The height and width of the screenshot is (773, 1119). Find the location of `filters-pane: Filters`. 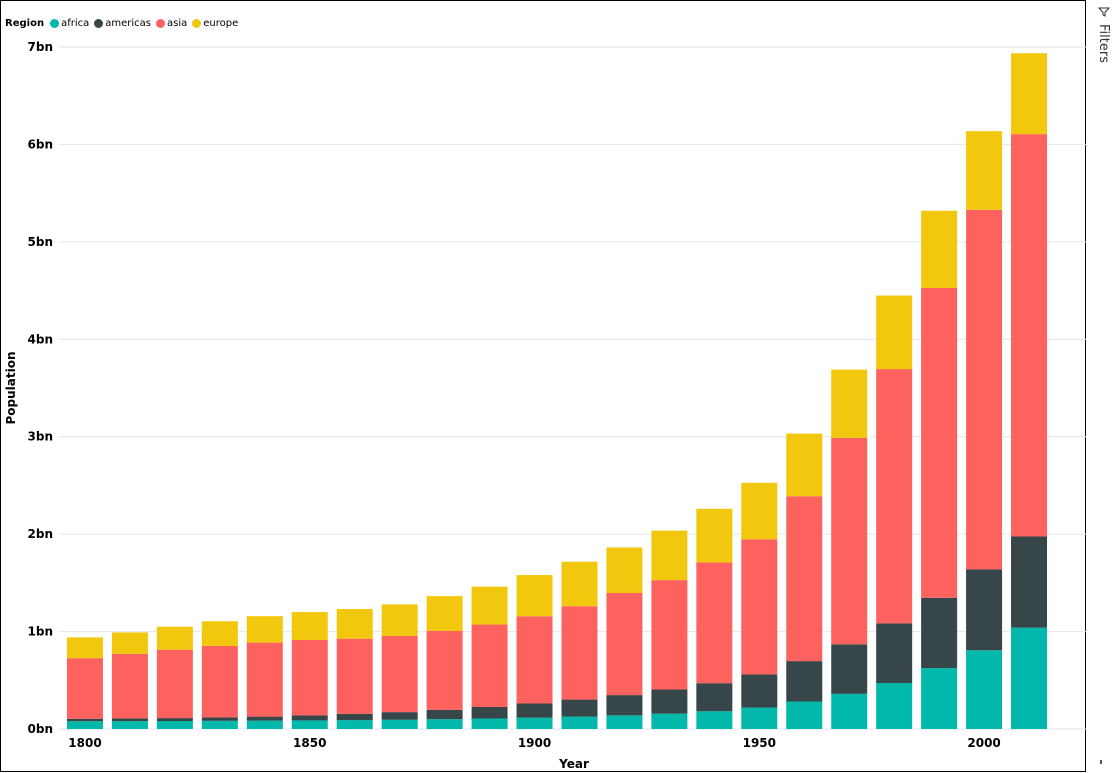

filters-pane: Filters is located at coordinates (1103, 386).